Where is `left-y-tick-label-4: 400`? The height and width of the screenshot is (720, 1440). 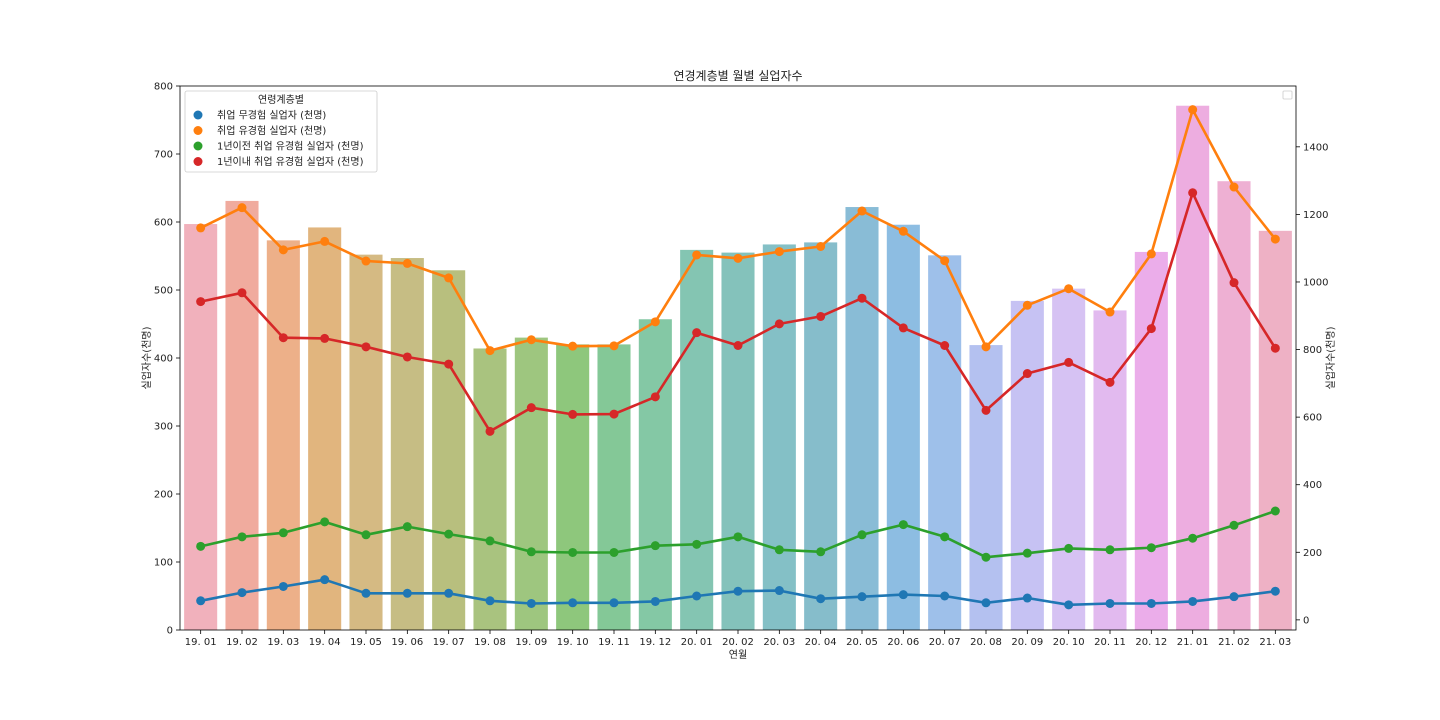 left-y-tick-label-4: 400 is located at coordinates (163, 359).